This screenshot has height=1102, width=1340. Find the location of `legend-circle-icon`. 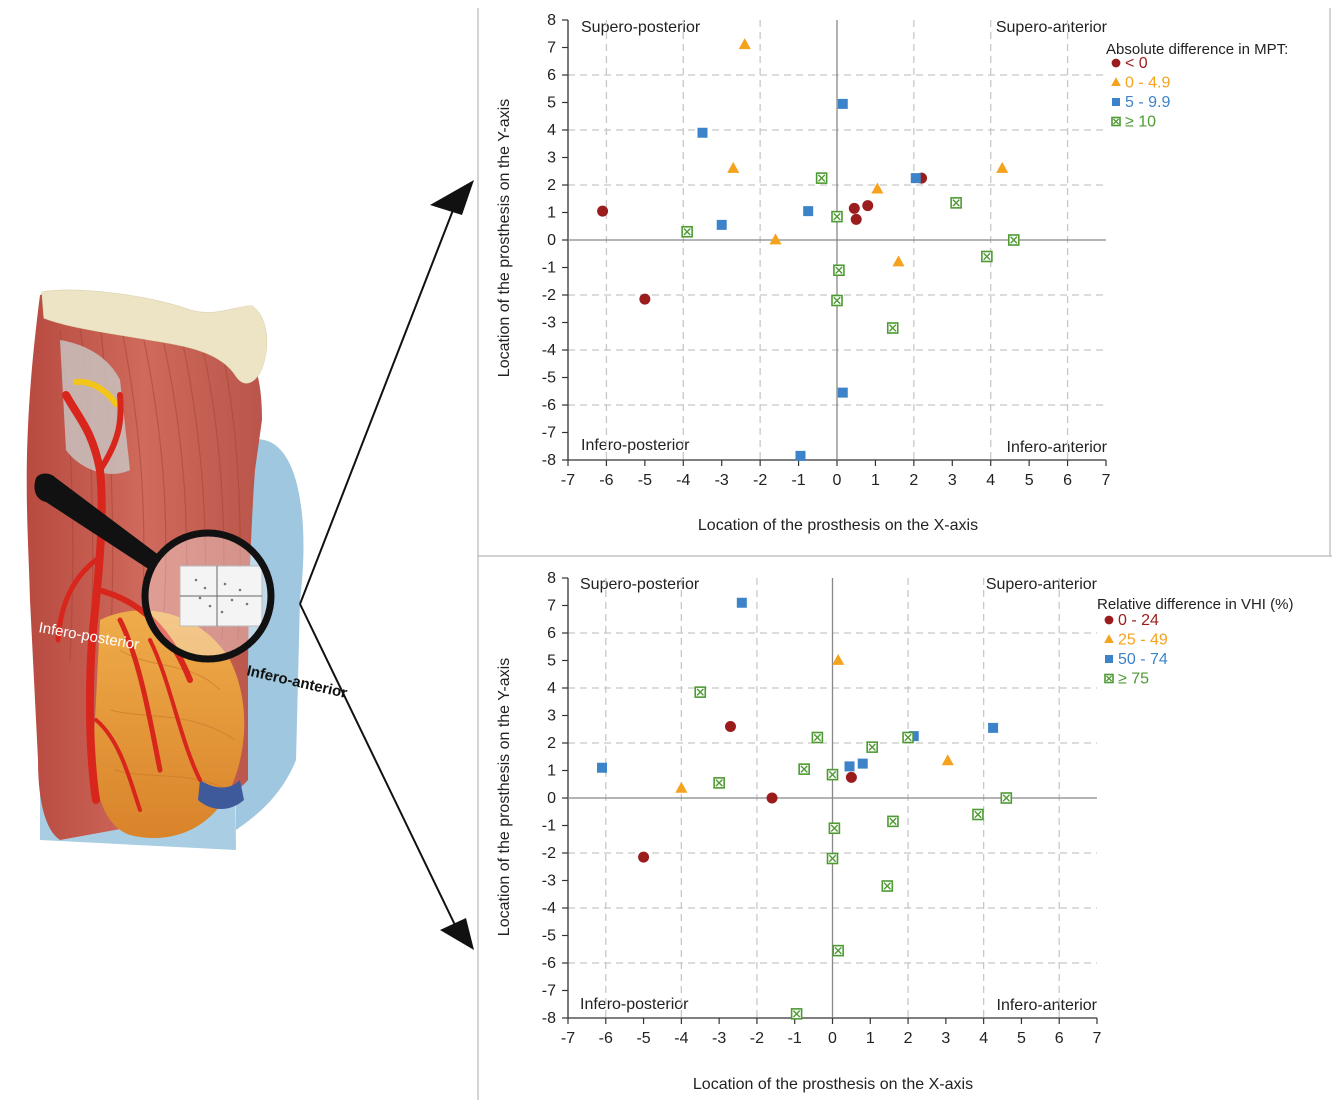

legend-circle-icon is located at coordinates (1109, 620).